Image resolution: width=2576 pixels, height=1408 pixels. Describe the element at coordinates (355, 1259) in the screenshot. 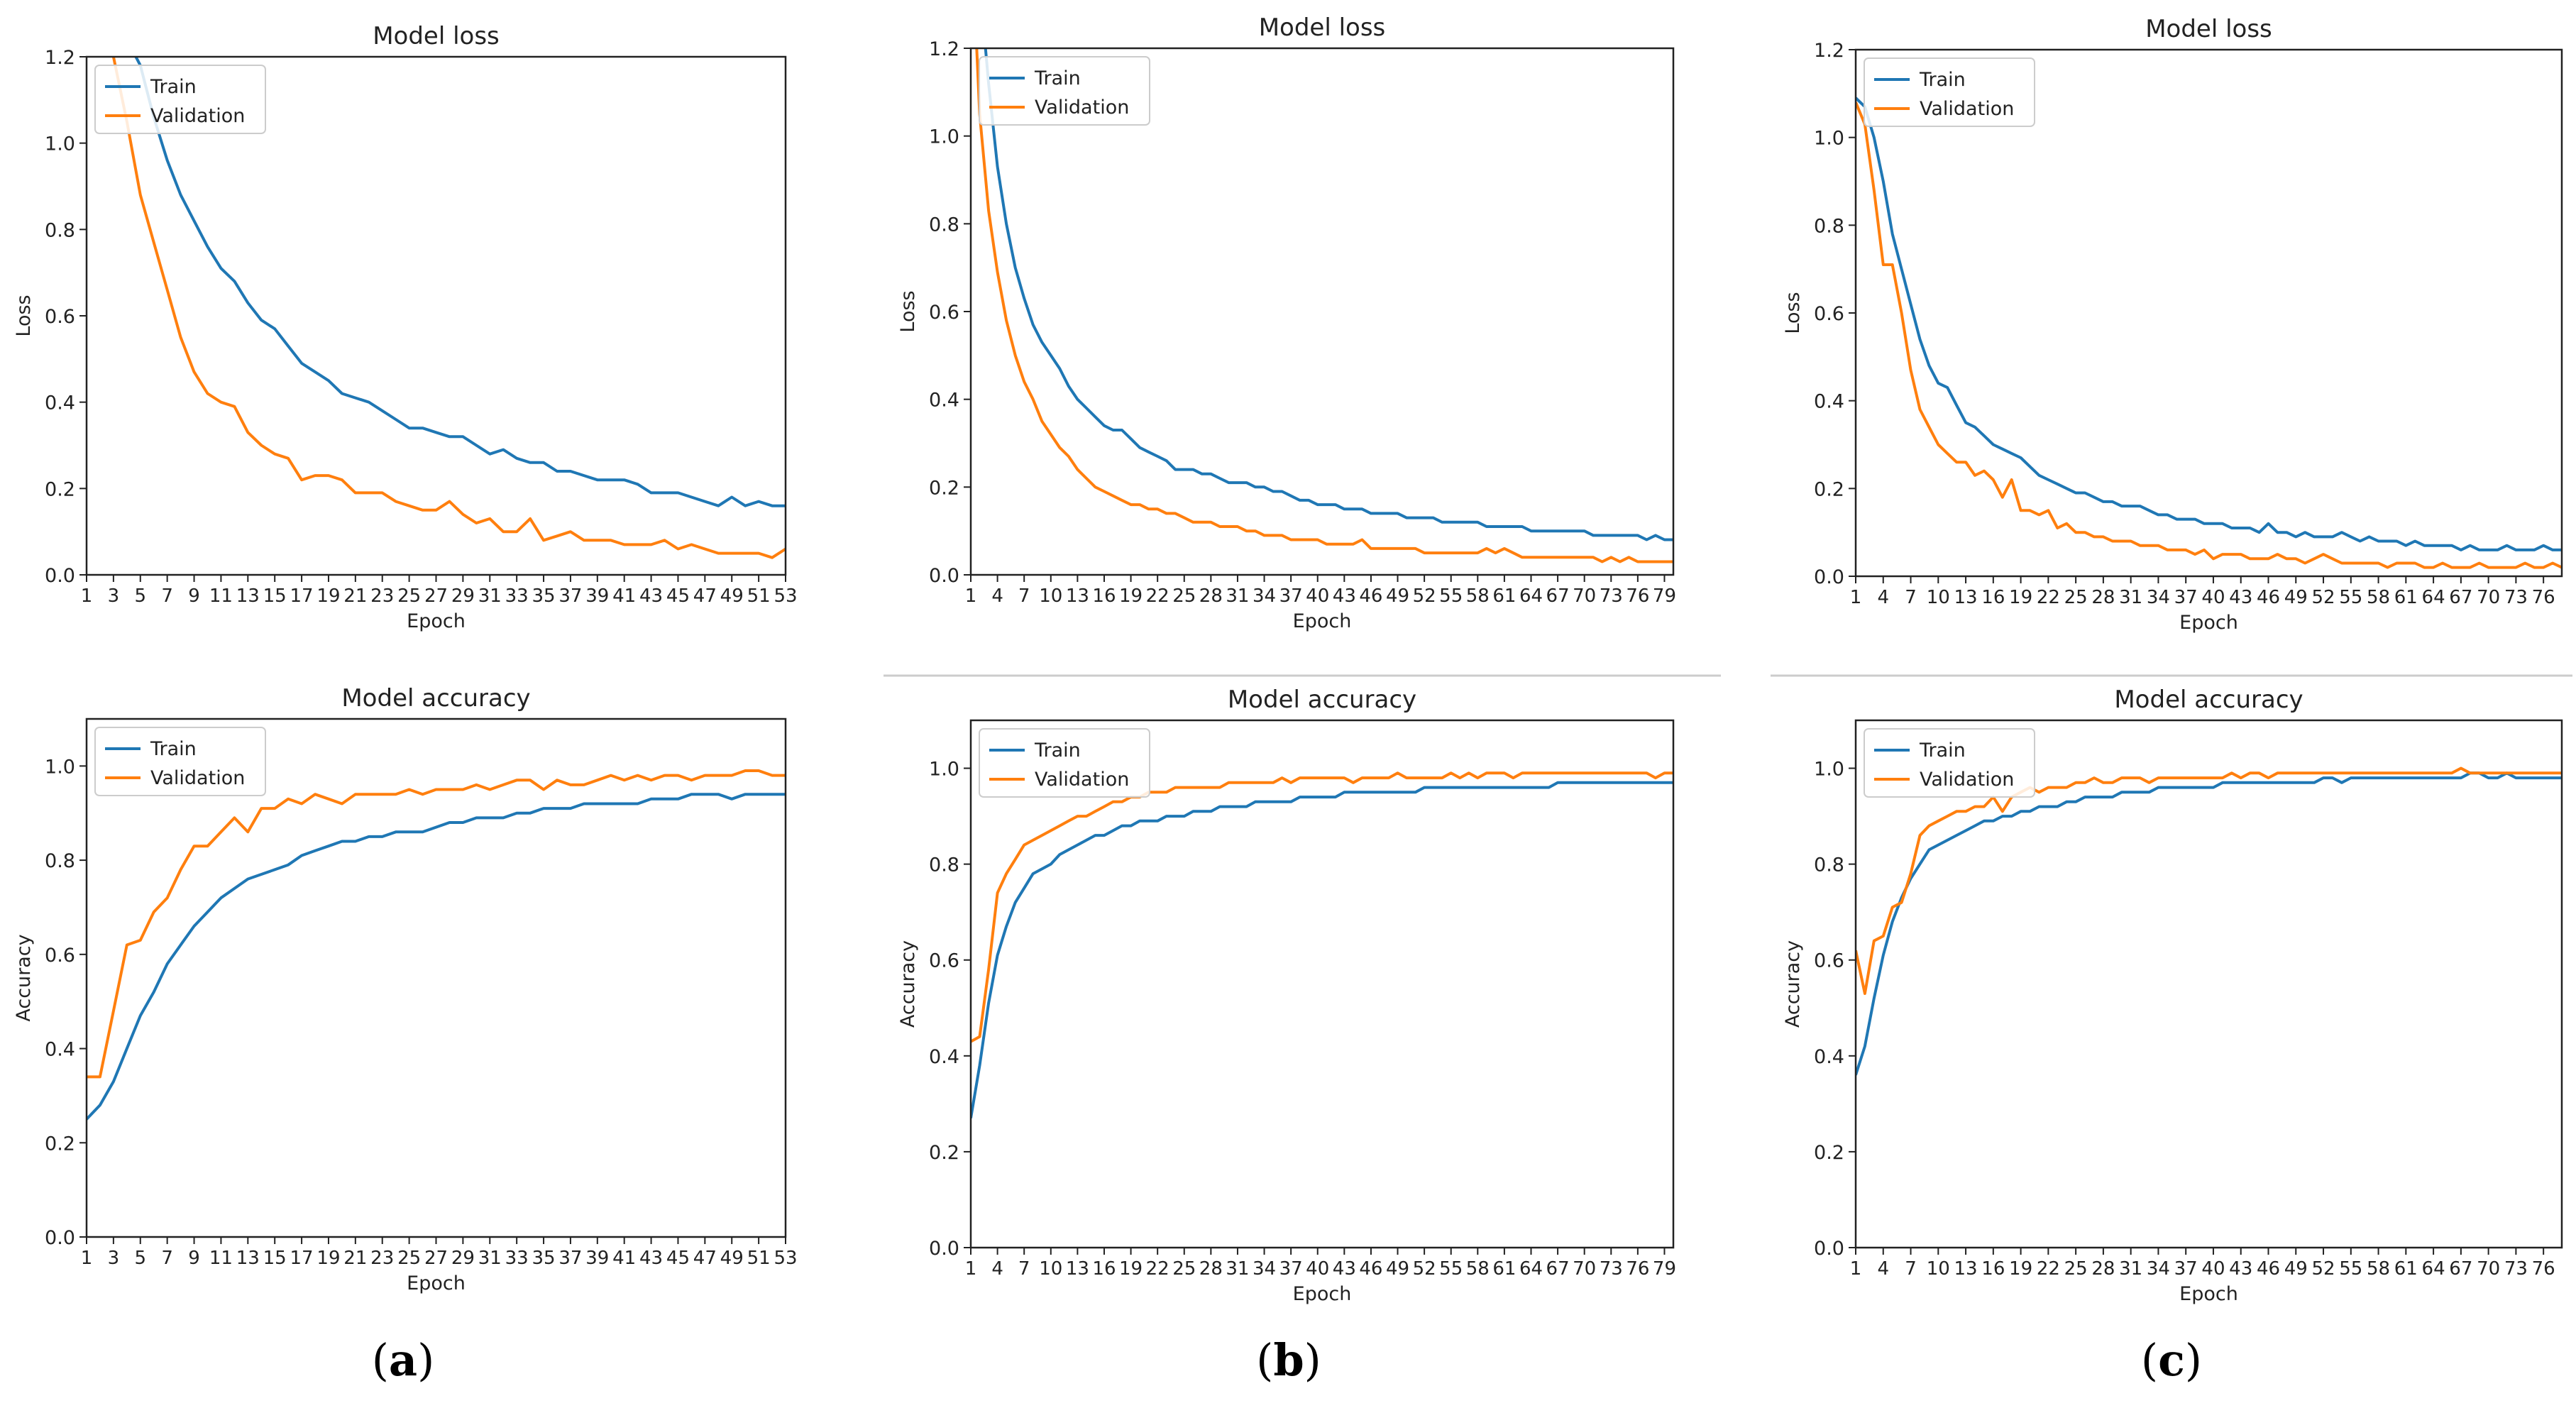

I see `x-tick-label: 21` at that location.